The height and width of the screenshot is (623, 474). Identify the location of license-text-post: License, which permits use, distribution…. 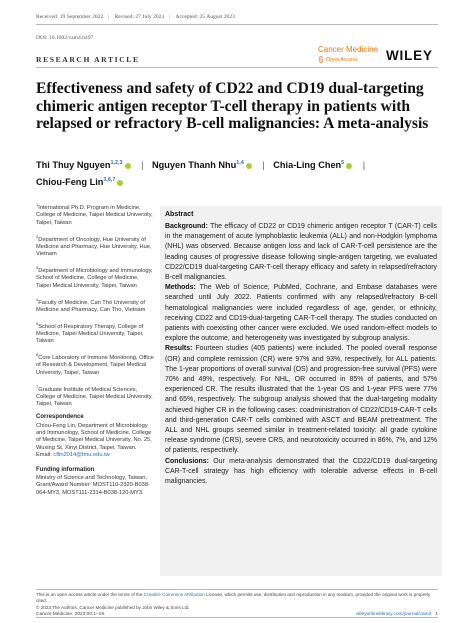
(233, 598).